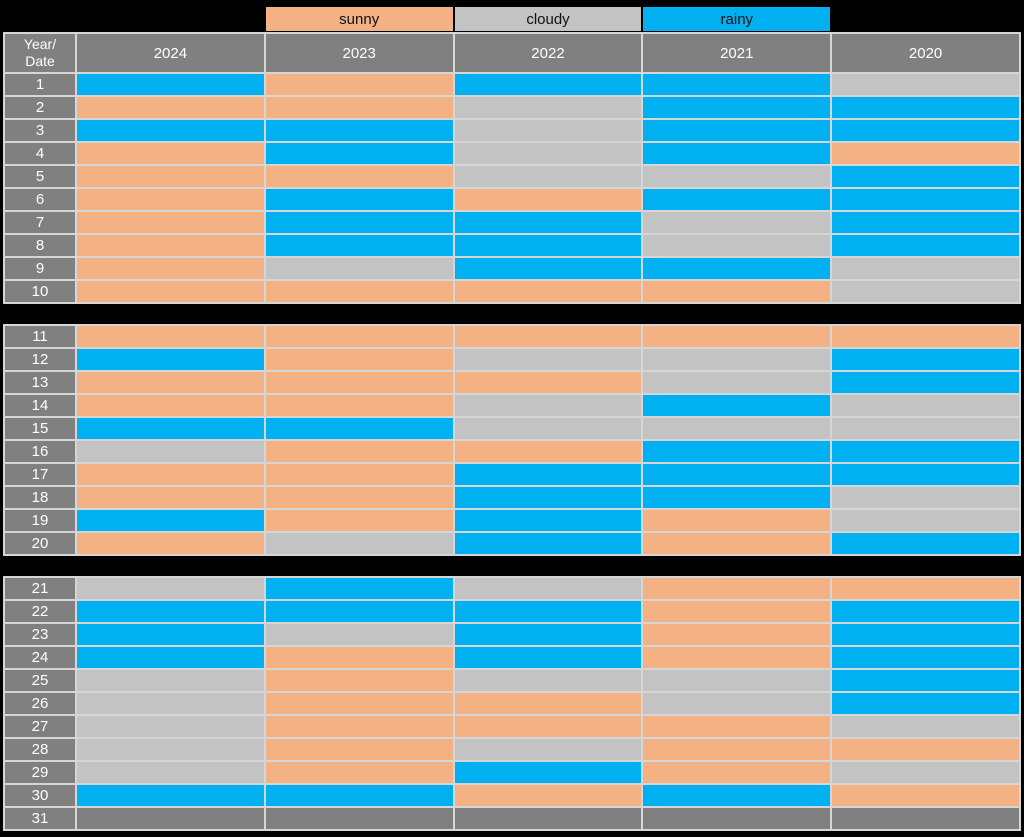 The height and width of the screenshot is (837, 1024). Describe the element at coordinates (40, 703) in the screenshot. I see `date-cell: 26` at that location.